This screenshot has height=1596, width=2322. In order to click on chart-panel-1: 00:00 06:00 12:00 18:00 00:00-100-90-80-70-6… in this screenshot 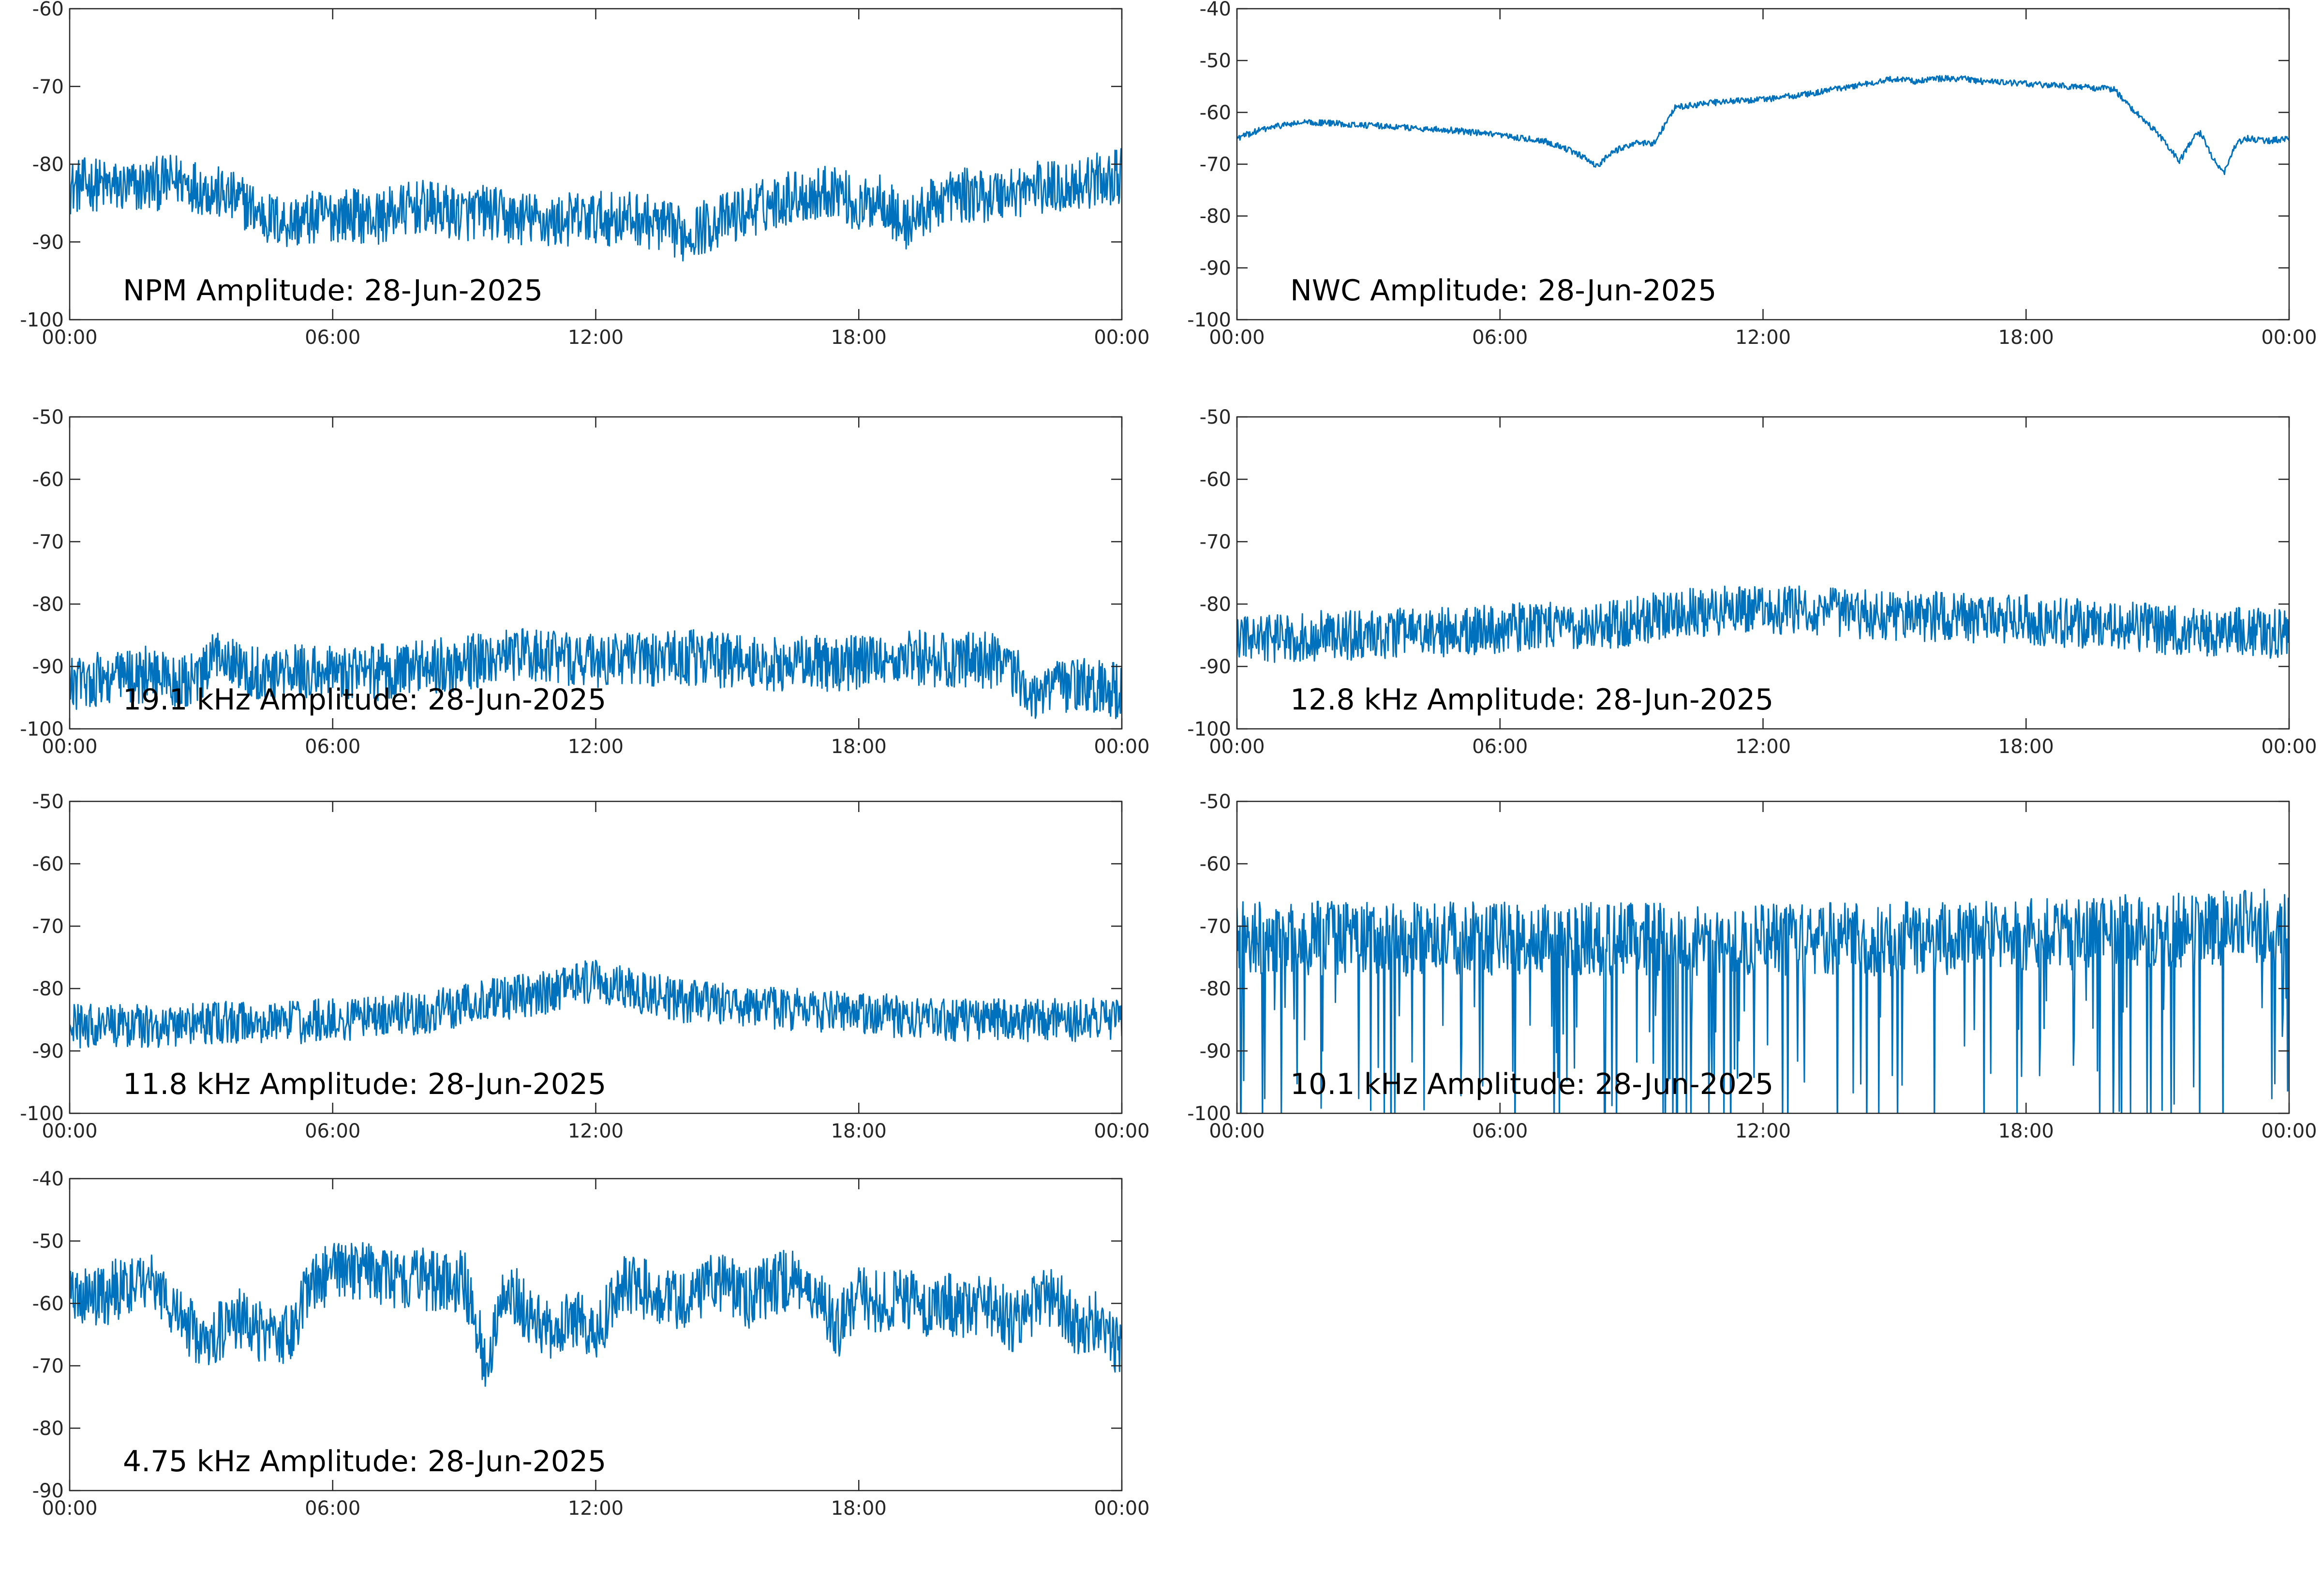, I will do `click(584, 174)`.